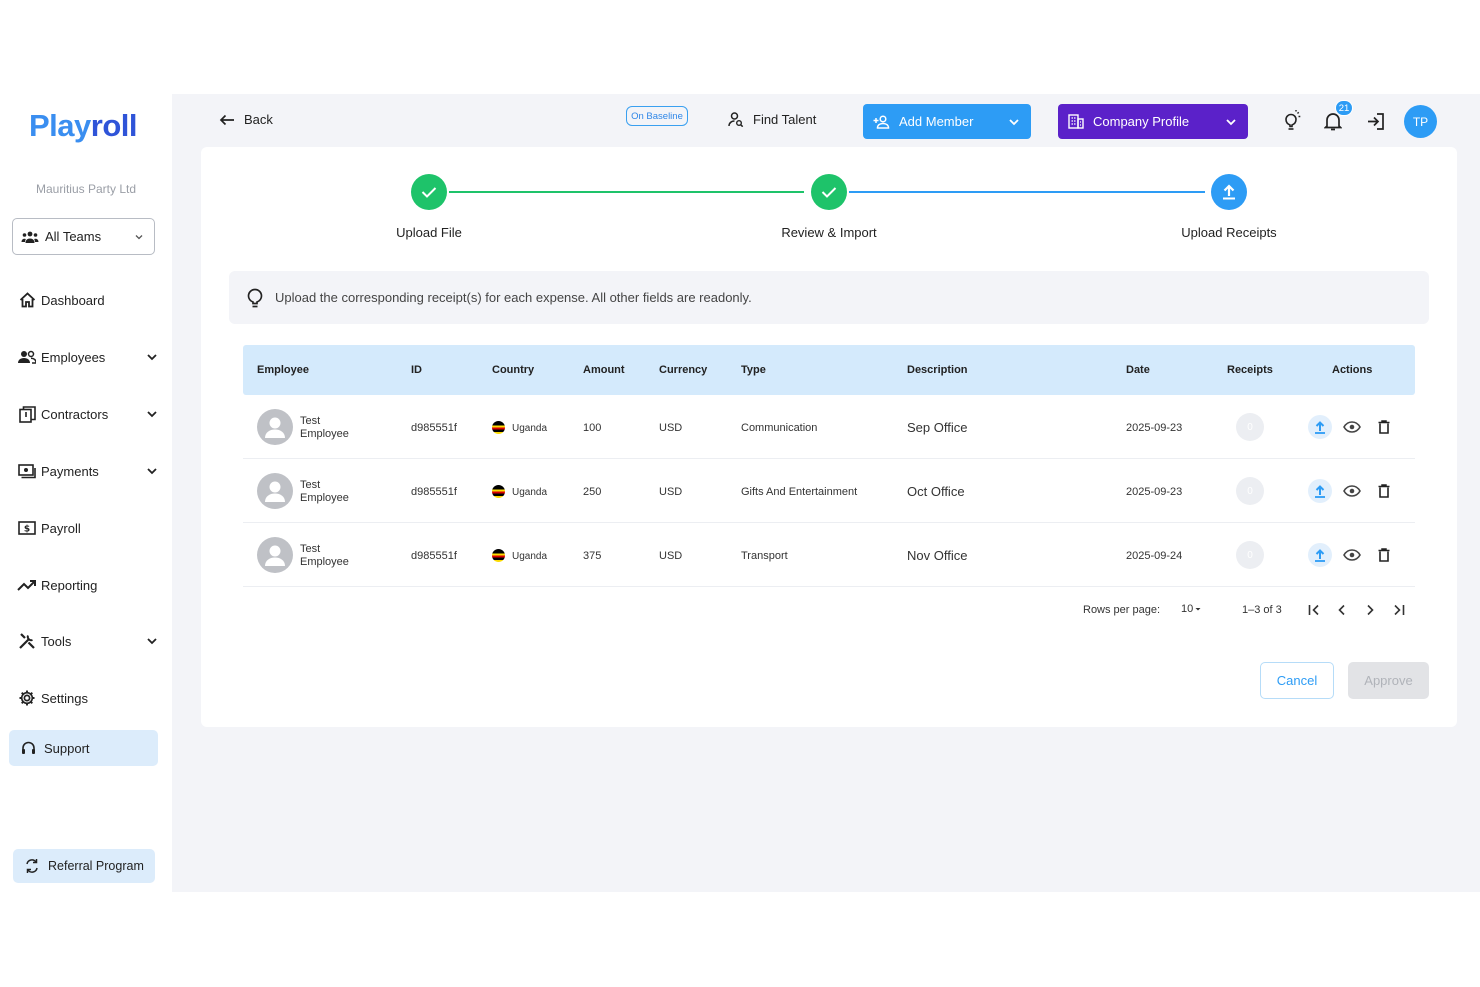 This screenshot has width=1480, height=987. What do you see at coordinates (1229, 192) in the screenshot?
I see `step-3-upload-icon` at bounding box center [1229, 192].